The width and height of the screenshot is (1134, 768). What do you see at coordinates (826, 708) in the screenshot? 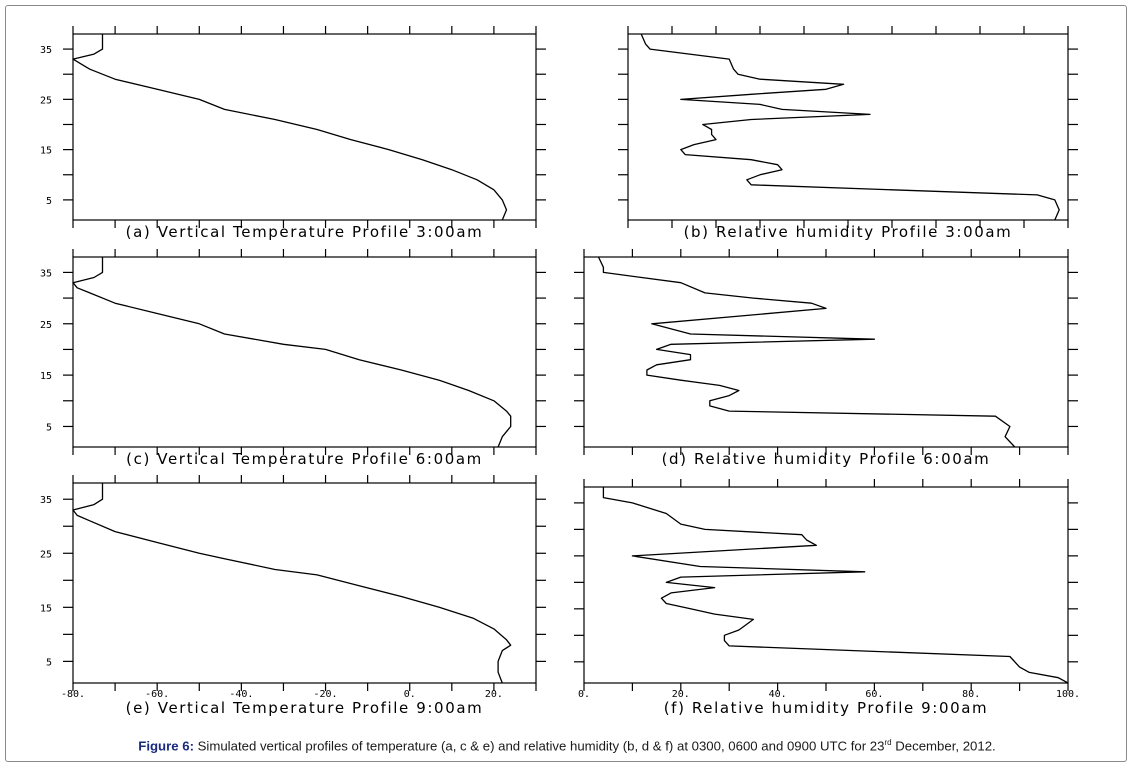
I see `panel-title: (f) Relative humidity Profile 9:00am` at bounding box center [826, 708].